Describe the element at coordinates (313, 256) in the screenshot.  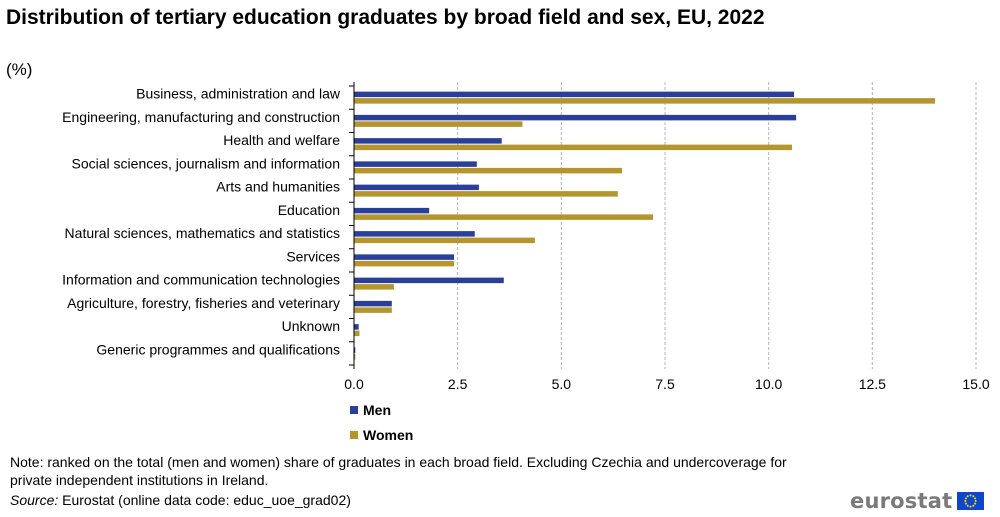
I see `category-label: Services` at that location.